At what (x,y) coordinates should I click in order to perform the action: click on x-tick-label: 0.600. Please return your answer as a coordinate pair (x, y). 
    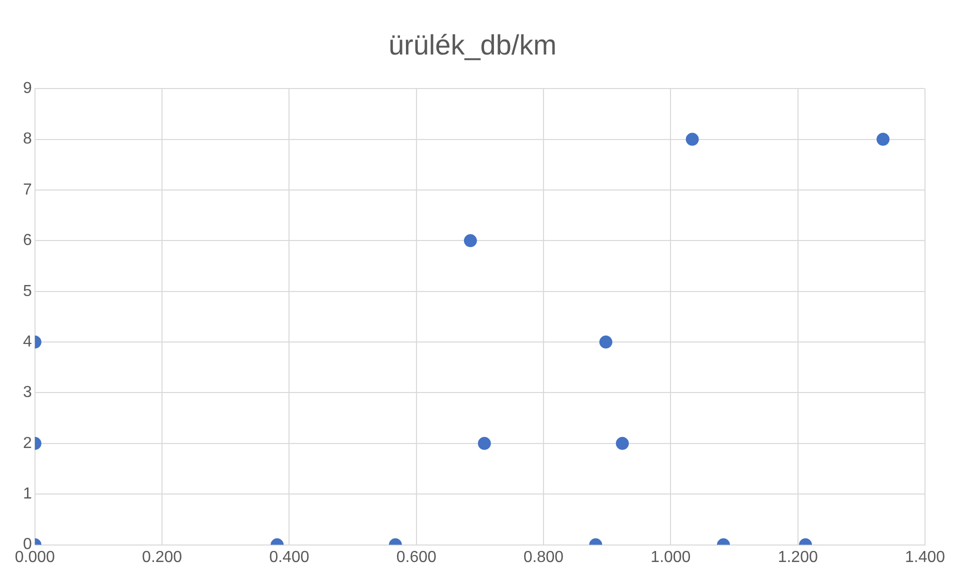
    Looking at the image, I should click on (416, 557).